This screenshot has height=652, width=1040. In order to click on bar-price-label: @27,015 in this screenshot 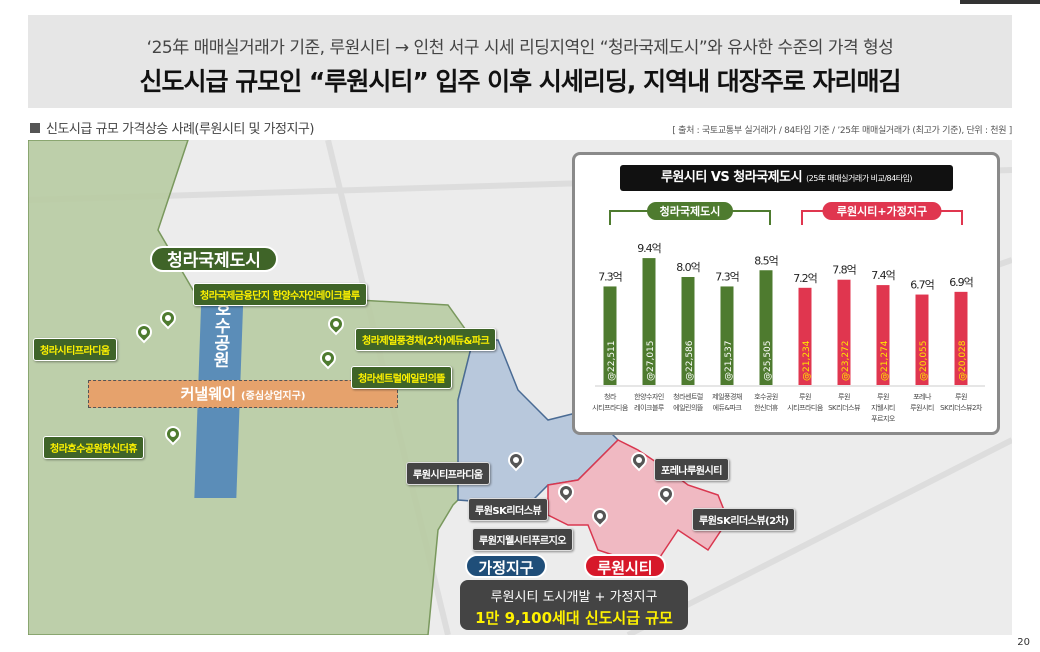, I will do `click(651, 361)`.